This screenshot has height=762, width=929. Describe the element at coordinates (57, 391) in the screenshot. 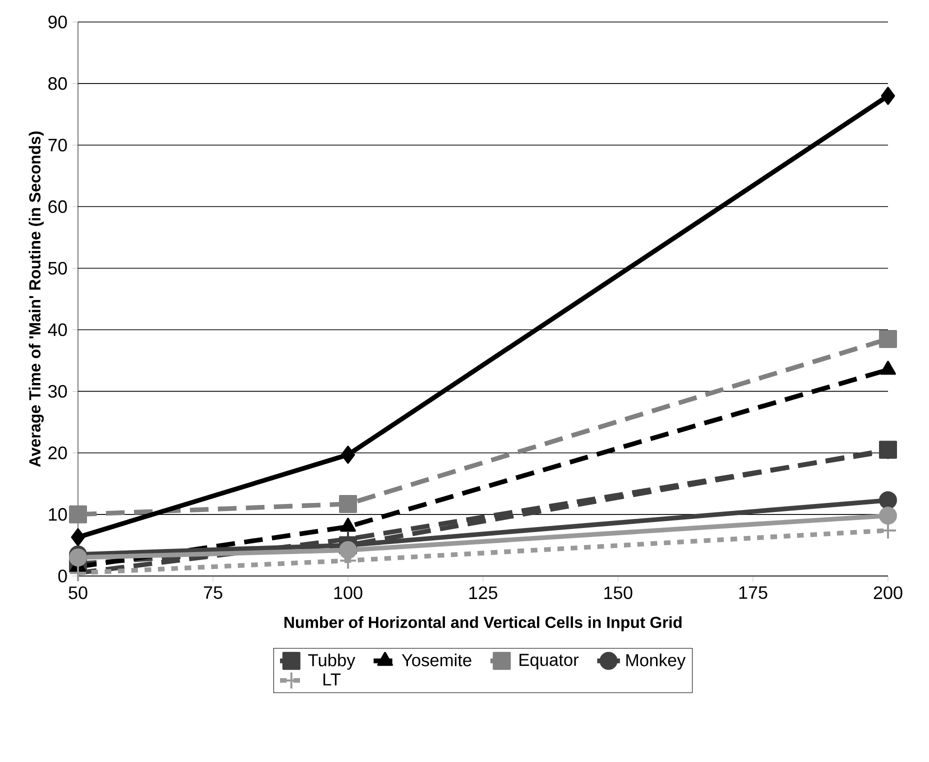

I see `y-tick-label: 30` at that location.